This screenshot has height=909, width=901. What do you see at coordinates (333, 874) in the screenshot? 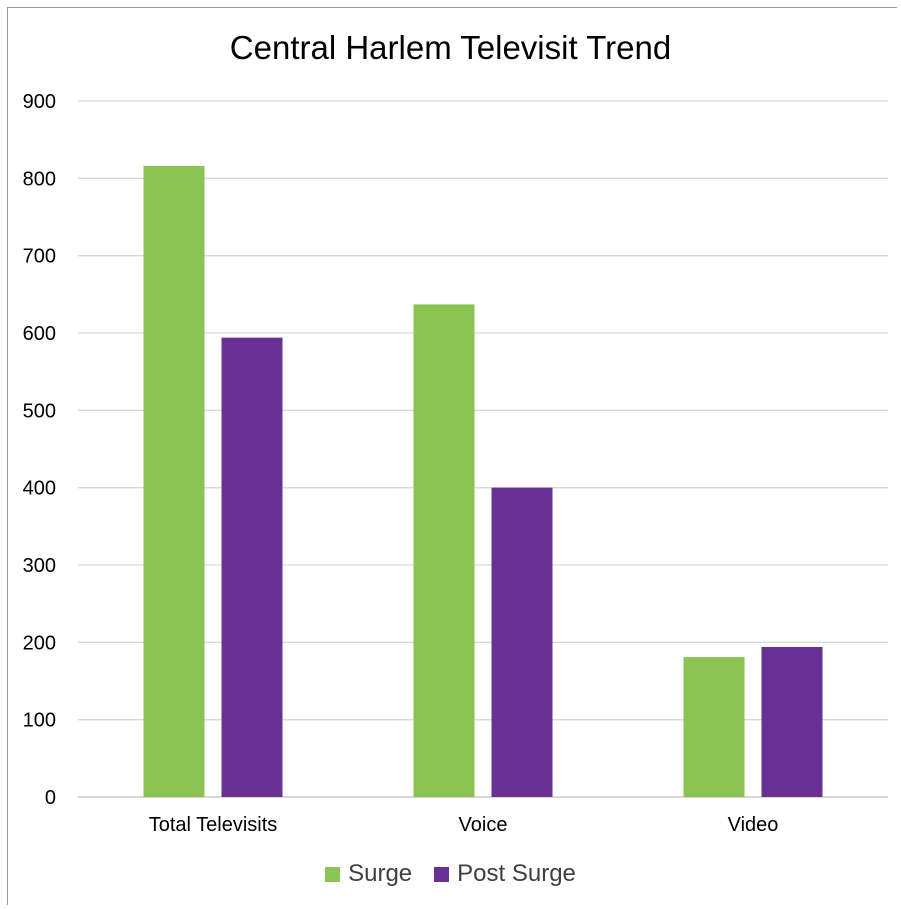
I see `legend-swatch-surge` at bounding box center [333, 874].